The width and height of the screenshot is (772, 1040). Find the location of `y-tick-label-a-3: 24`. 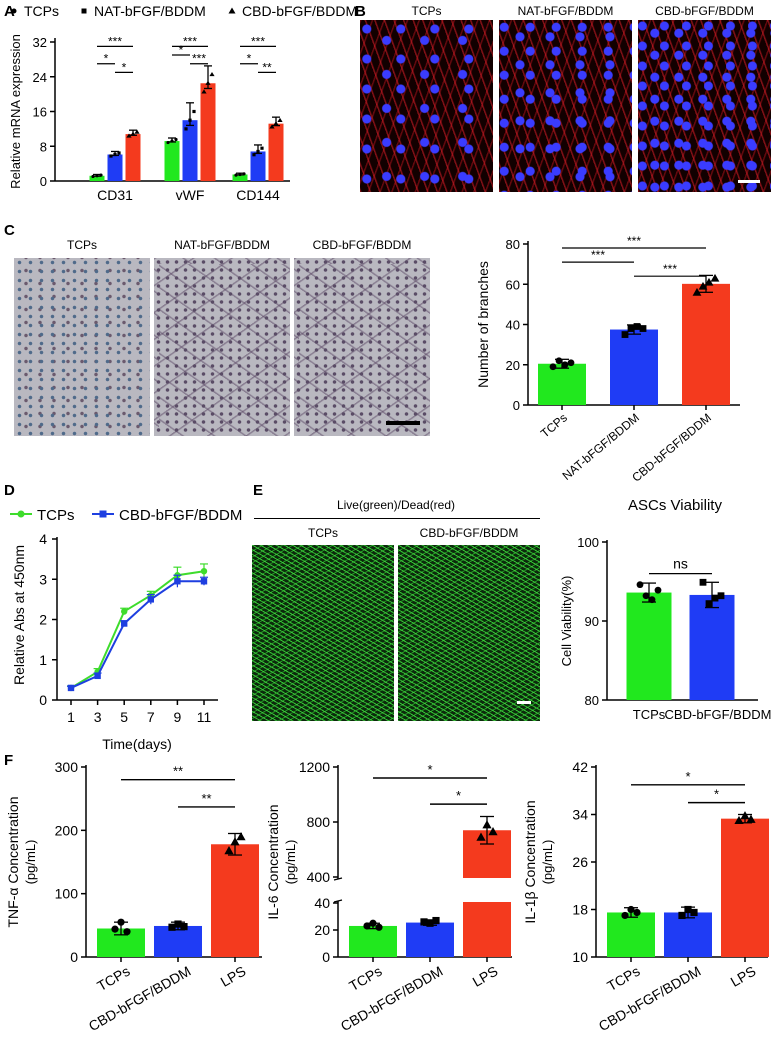

y-tick-label-a-3: 24 is located at coordinates (40, 77).